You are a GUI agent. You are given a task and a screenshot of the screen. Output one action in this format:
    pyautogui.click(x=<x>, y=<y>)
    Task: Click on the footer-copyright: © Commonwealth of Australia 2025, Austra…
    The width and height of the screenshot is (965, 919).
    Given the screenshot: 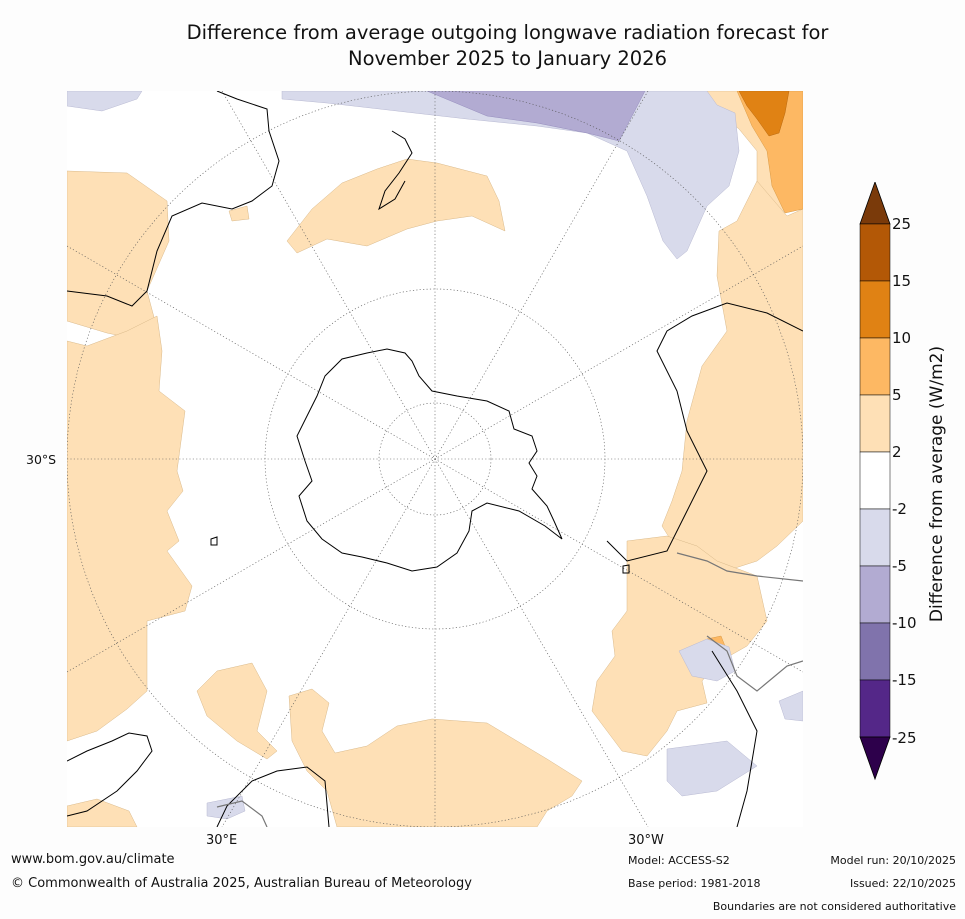 What is the action you would take?
    pyautogui.click(x=241, y=883)
    